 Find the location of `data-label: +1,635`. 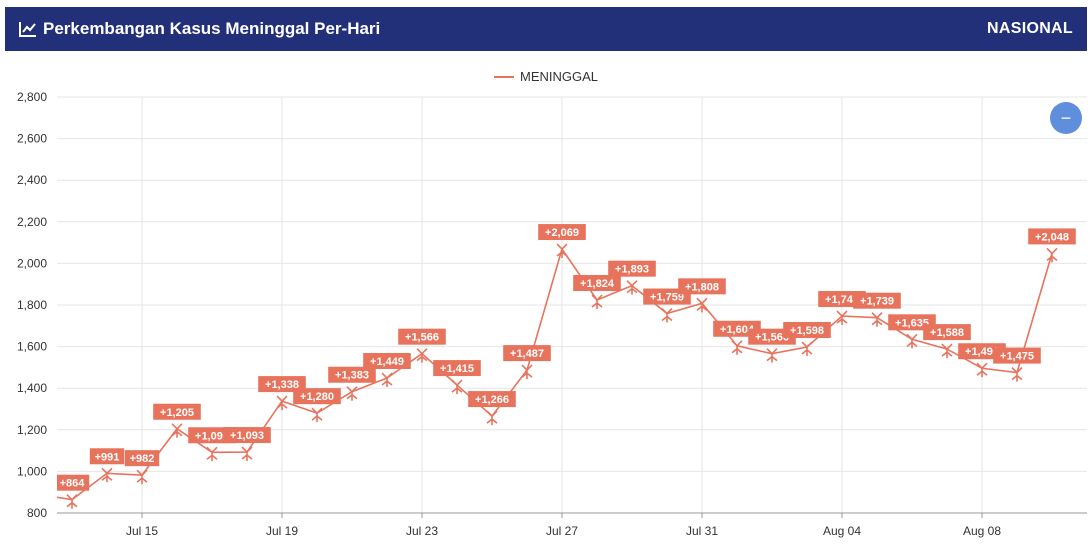

data-label: +1,635 is located at coordinates (912, 323).